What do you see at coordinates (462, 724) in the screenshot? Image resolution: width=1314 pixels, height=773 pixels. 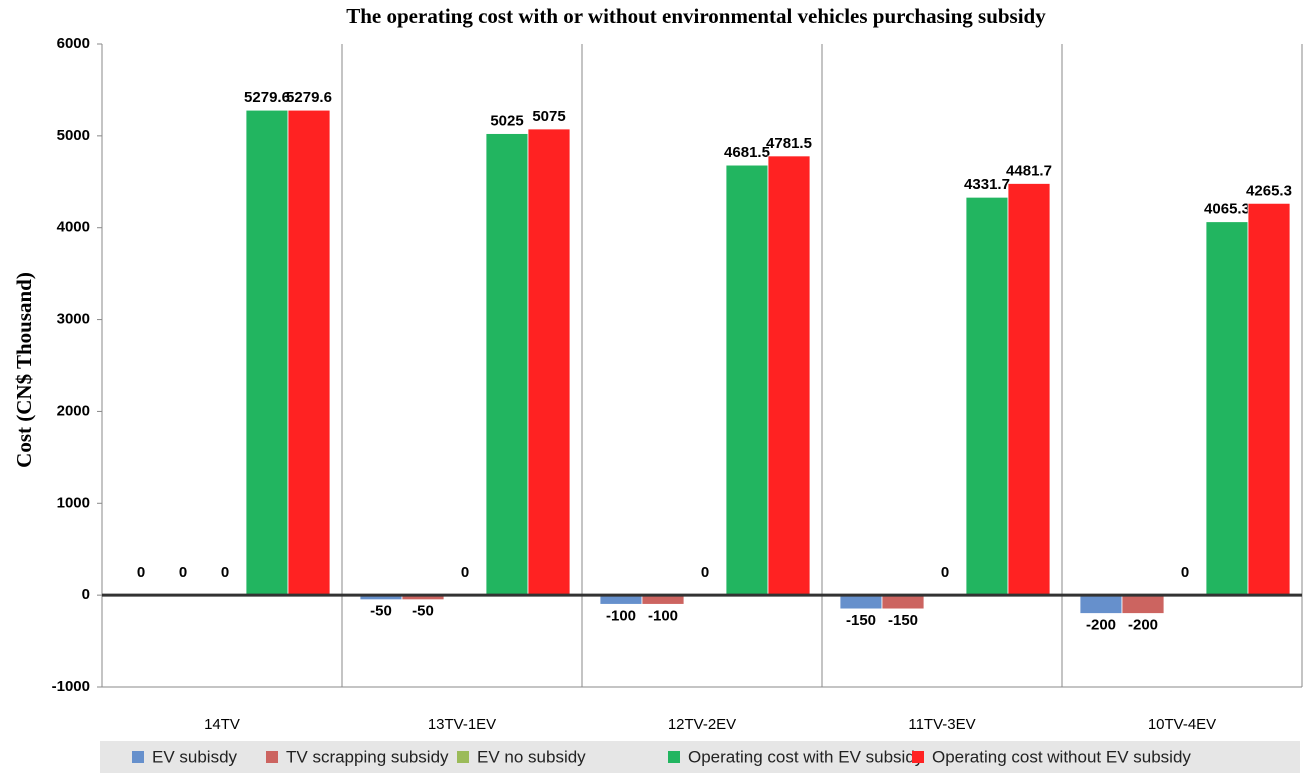 I see `x-tick-label: 13TV-1EV` at bounding box center [462, 724].